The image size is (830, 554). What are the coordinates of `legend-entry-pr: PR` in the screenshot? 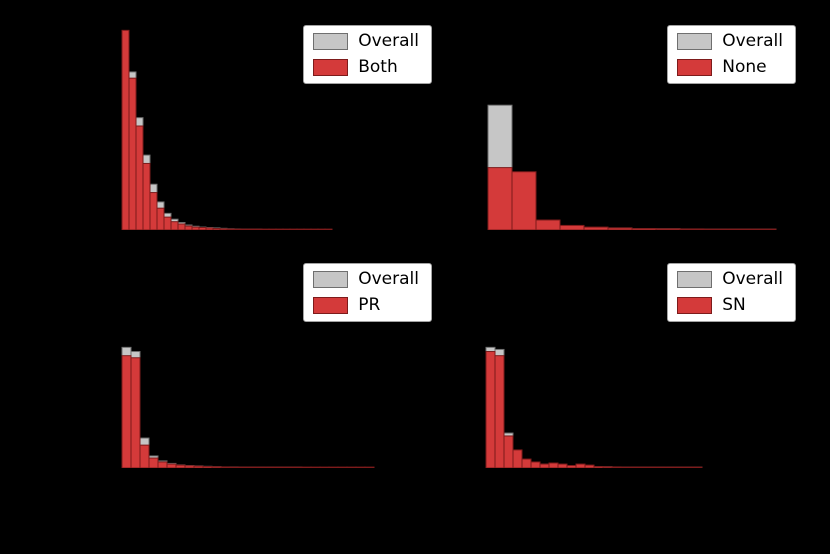 It's located at (366, 305).